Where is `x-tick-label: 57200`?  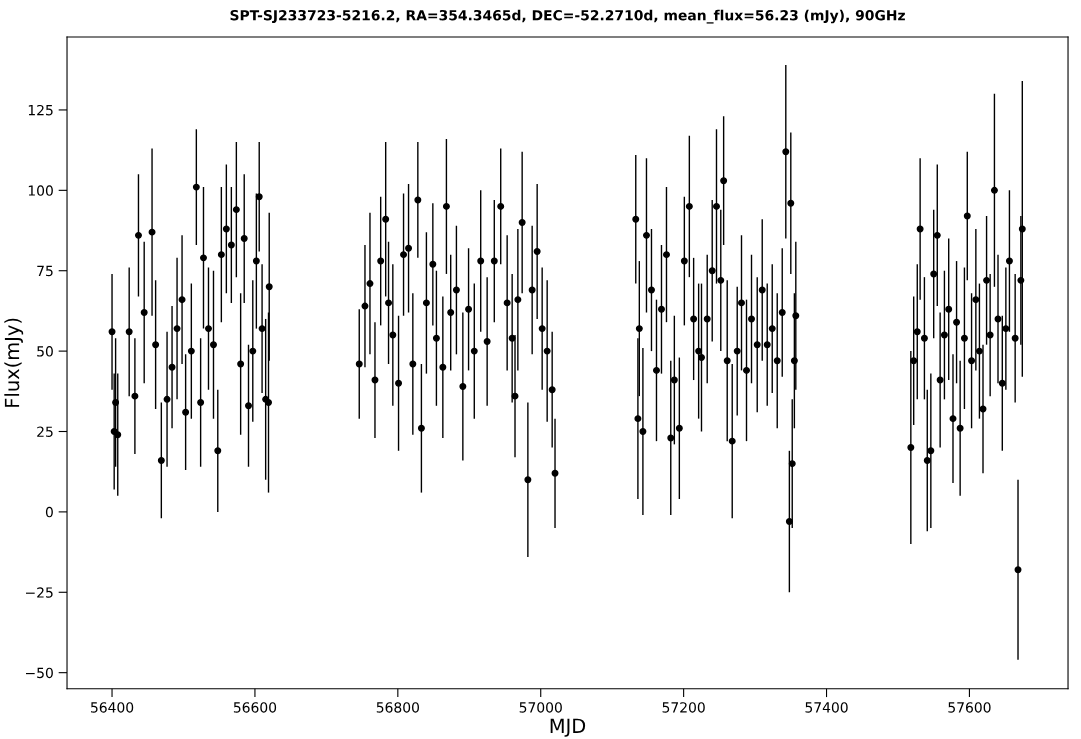 x-tick-label: 57200 is located at coordinates (683, 707).